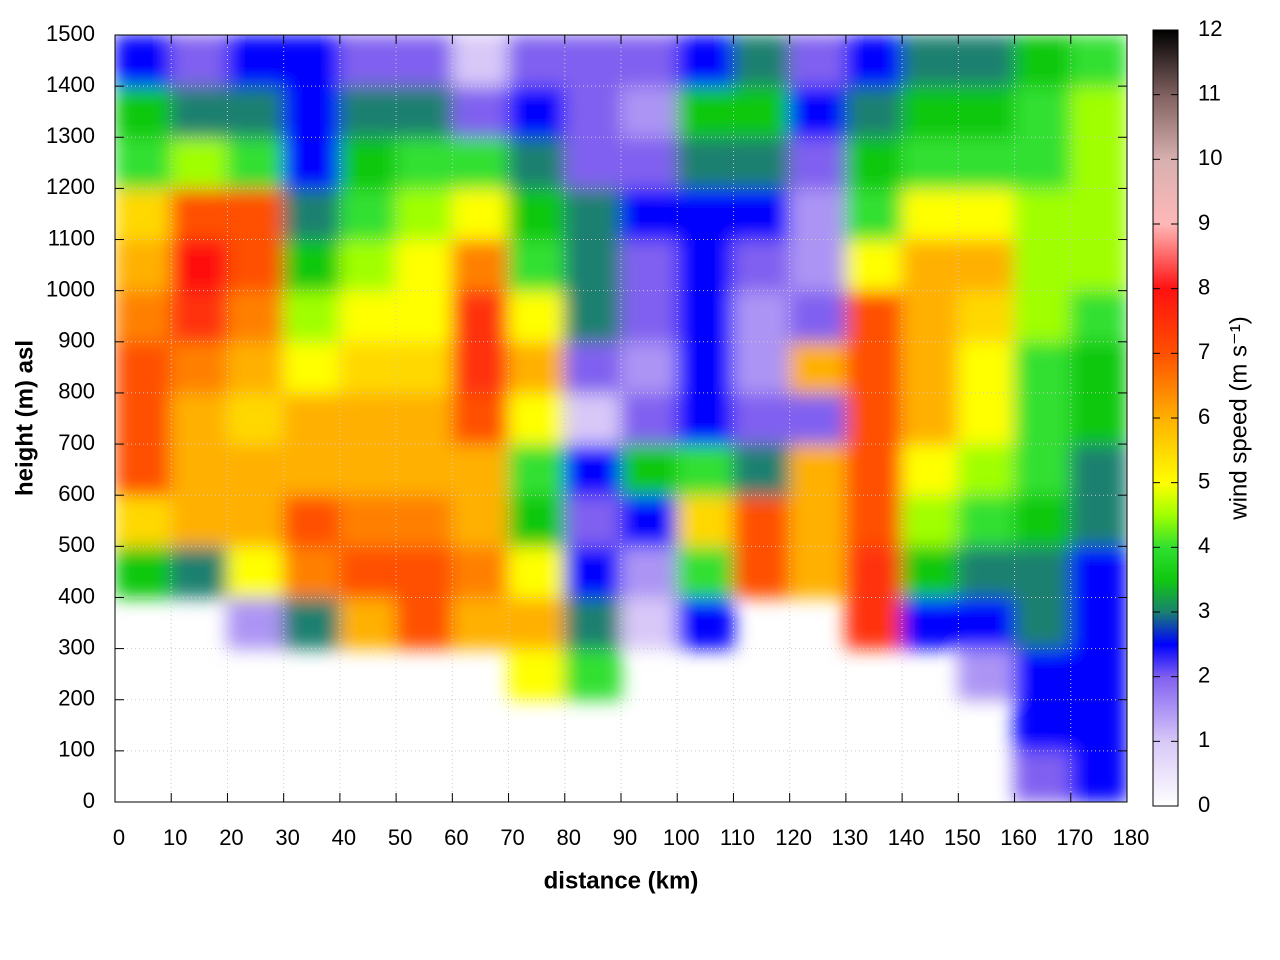 The width and height of the screenshot is (1280, 960). I want to click on x-tick-label: 160, so click(1018, 837).